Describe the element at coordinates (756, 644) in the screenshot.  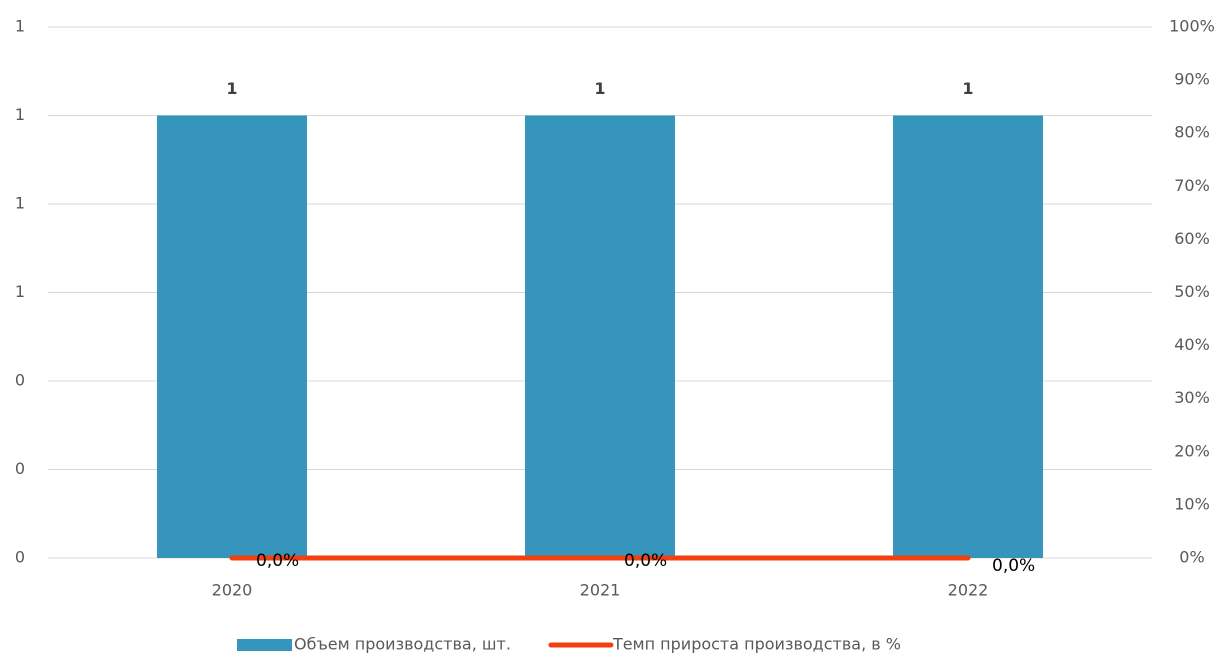
I see `legend-label: Темп прироста производства, в %` at that location.